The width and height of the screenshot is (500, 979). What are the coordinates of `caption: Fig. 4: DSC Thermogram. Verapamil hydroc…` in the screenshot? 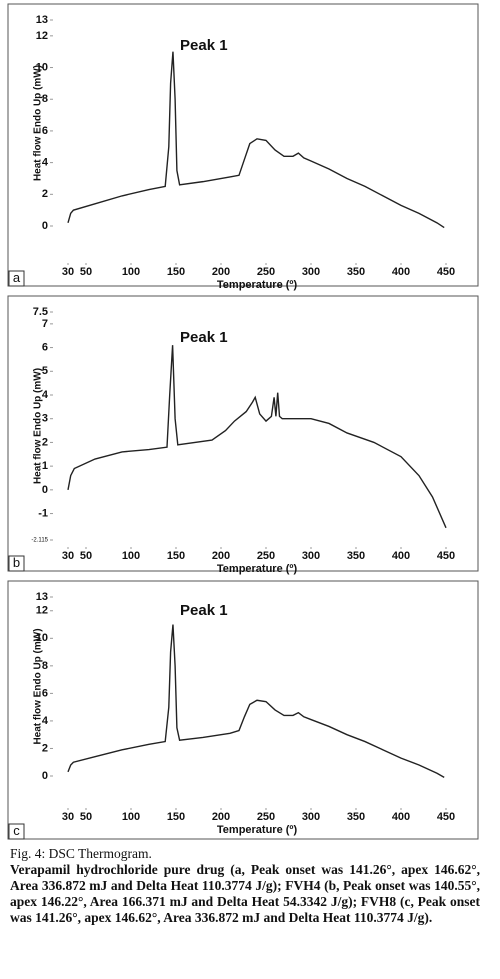 It's located at (245, 886).